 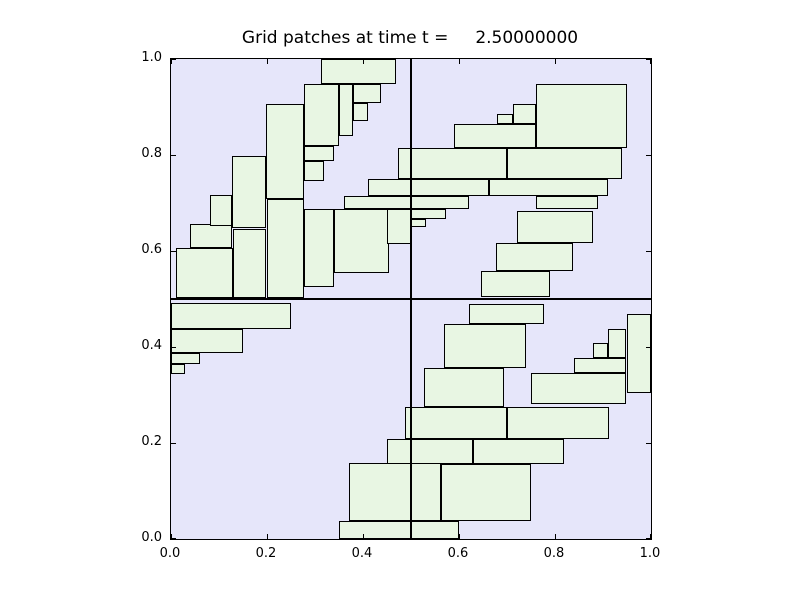 I want to click on y-tick-label: 0.4, so click(x=151, y=345).